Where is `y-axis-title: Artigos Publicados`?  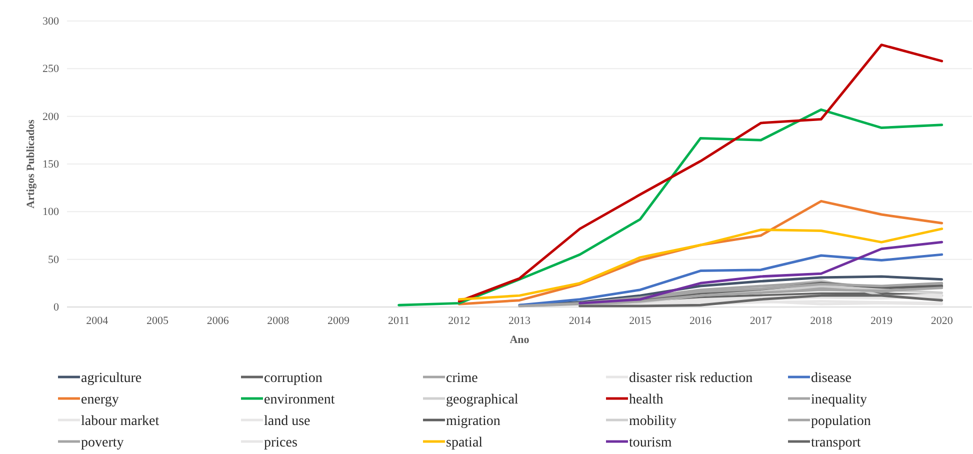
y-axis-title: Artigos Publicados is located at coordinates (31, 163).